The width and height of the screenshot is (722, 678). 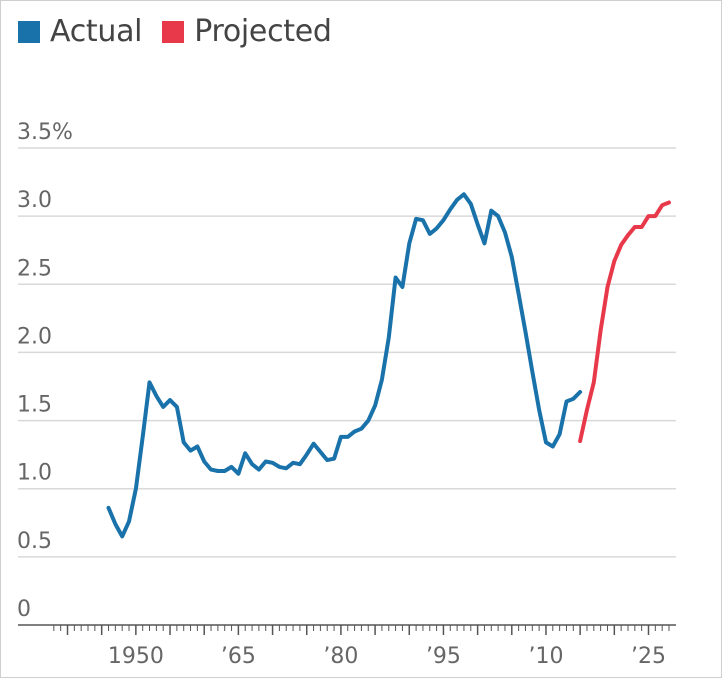 I want to click on legend-label-projected: Projected, so click(x=263, y=31).